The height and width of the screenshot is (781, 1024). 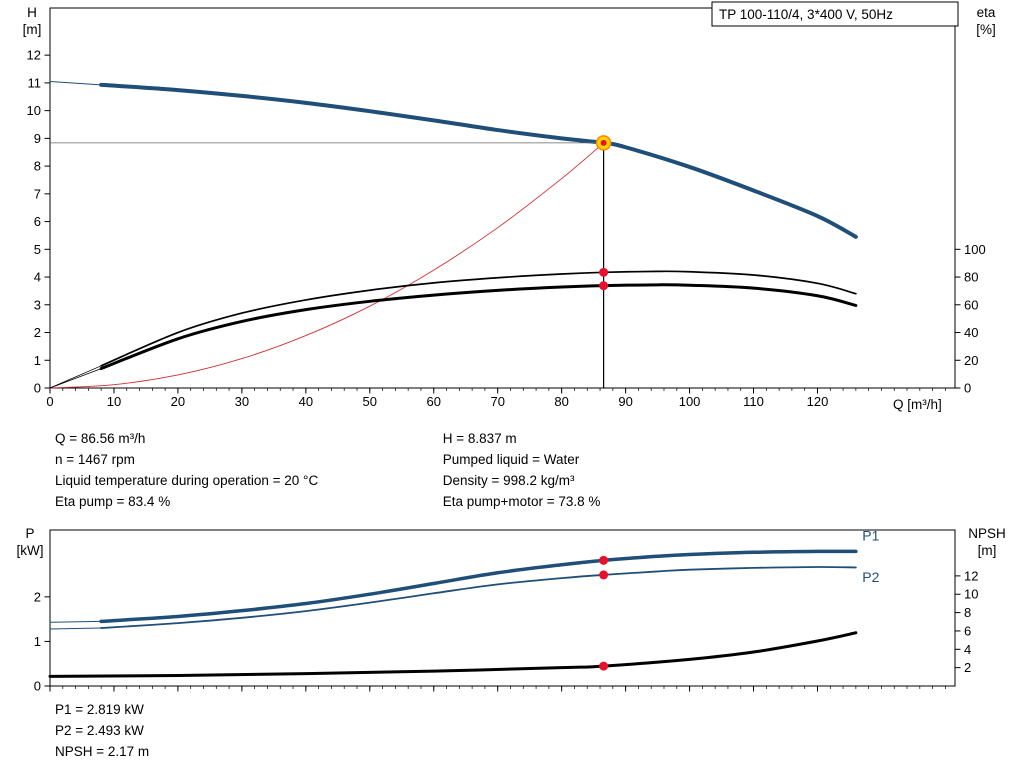 I want to click on x-tick-label: 10, so click(x=114, y=401).